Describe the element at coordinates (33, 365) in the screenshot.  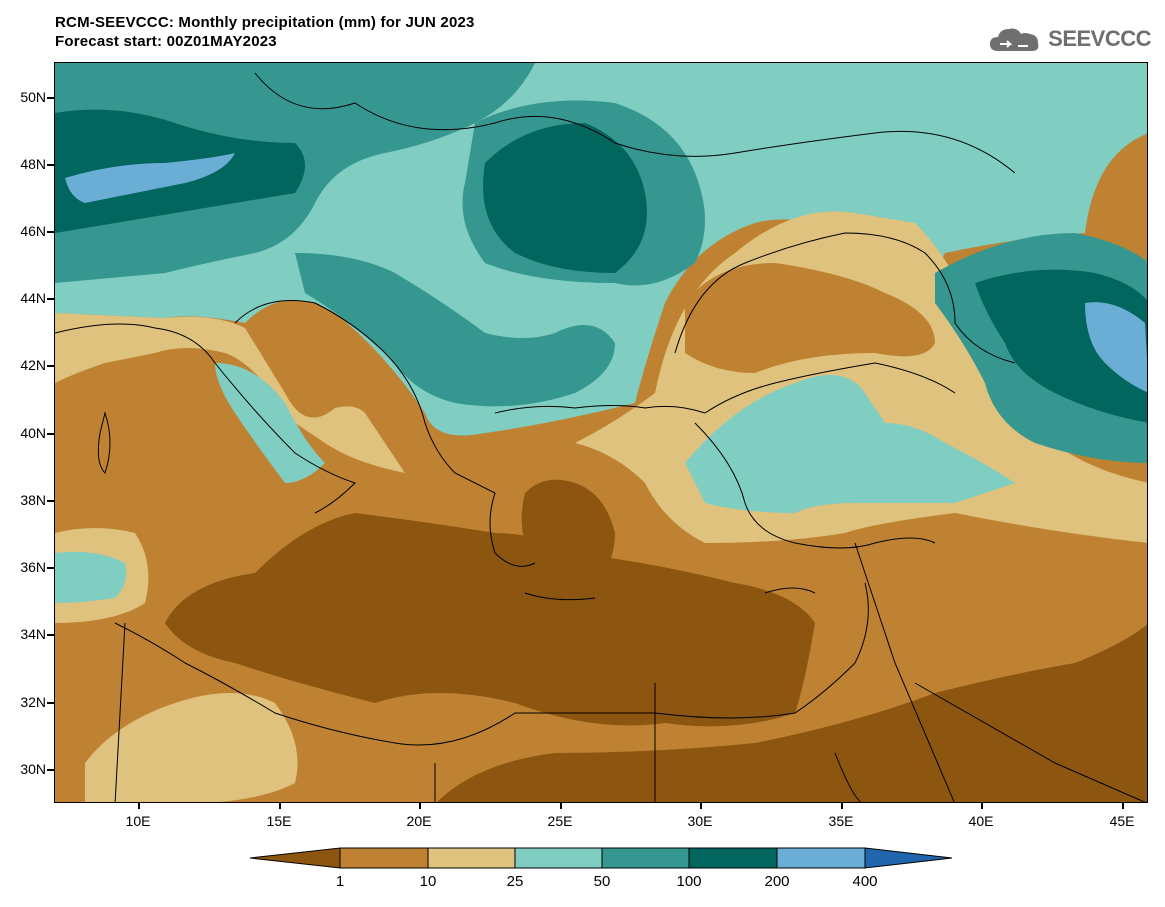
I see `y-tick-label: 42N` at that location.